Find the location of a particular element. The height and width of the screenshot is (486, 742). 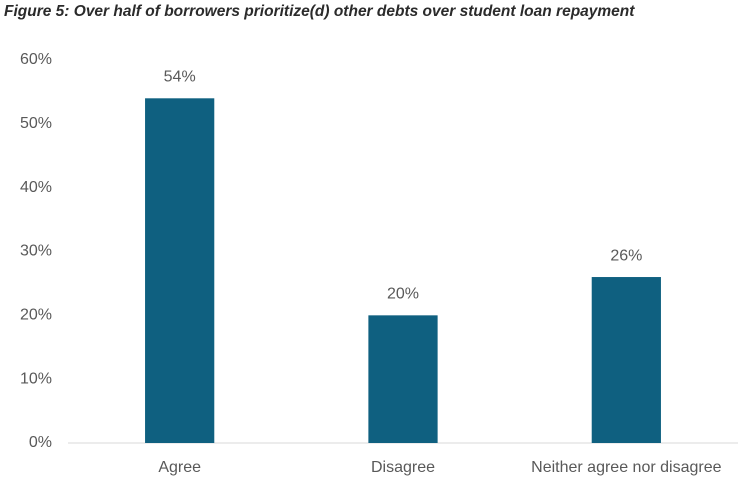

data-label: 54% is located at coordinates (180, 77).